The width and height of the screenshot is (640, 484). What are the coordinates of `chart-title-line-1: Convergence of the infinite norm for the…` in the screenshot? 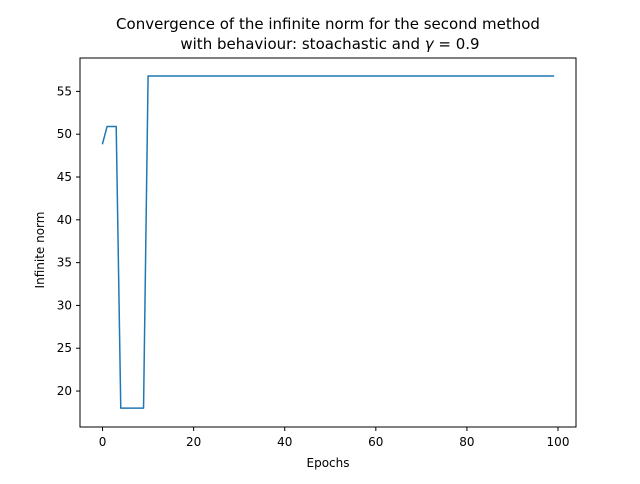 It's located at (328, 24).